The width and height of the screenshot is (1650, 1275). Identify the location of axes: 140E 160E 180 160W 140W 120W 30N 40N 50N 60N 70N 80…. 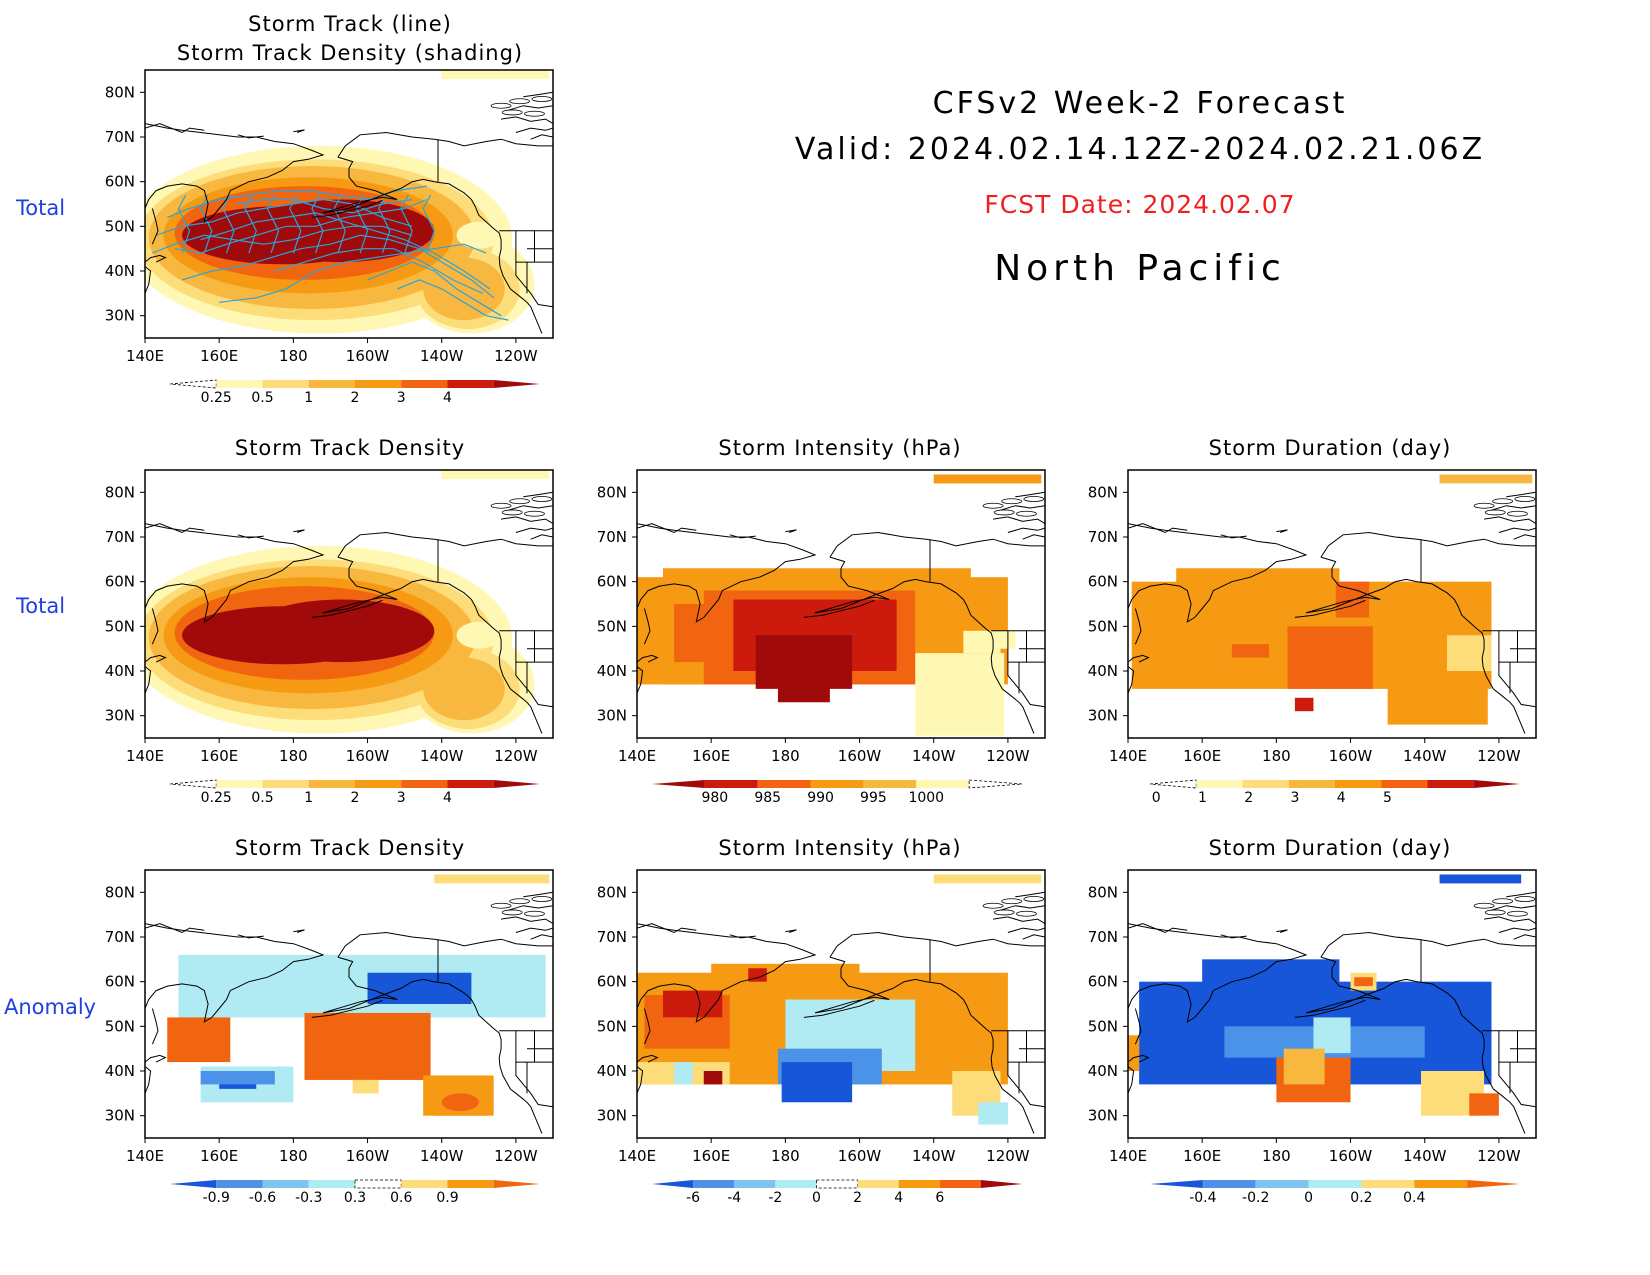
(1312, 1017).